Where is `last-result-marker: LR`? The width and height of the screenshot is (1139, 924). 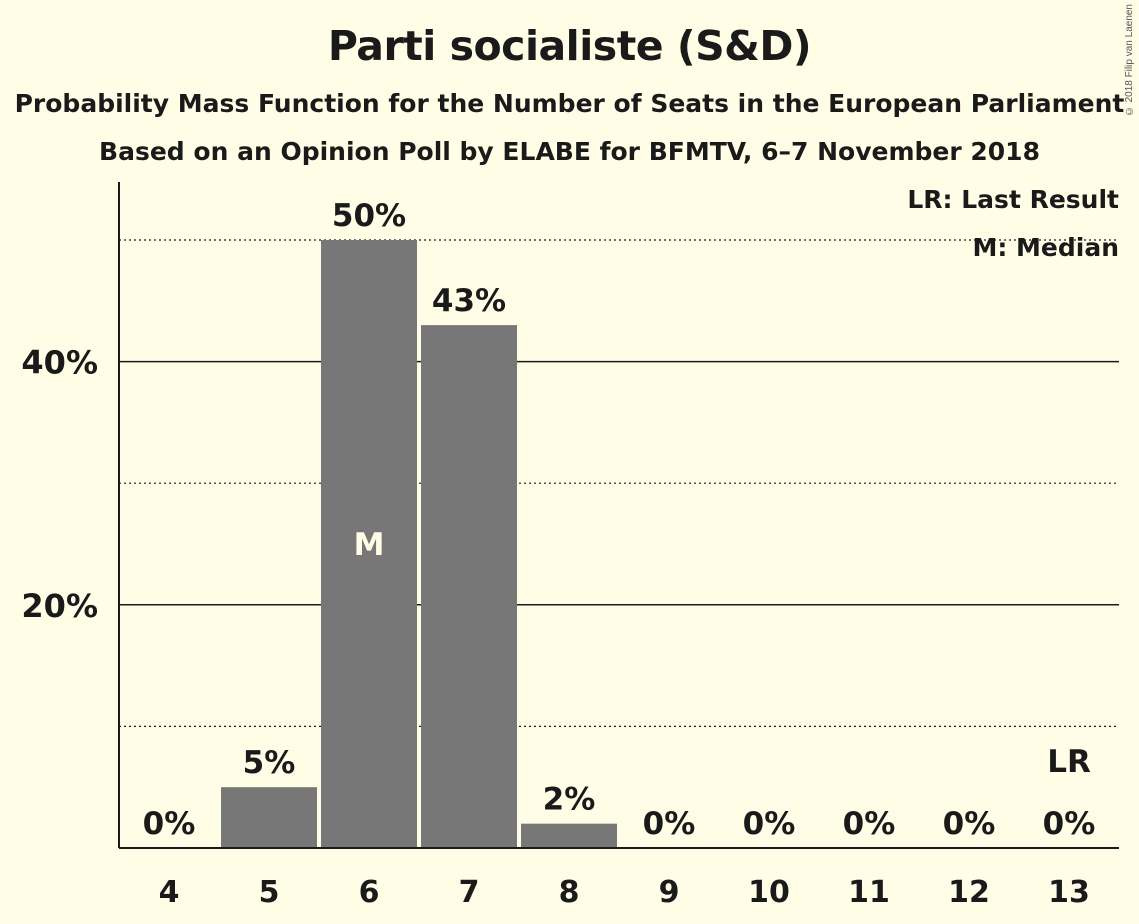
last-result-marker: LR is located at coordinates (1069, 762).